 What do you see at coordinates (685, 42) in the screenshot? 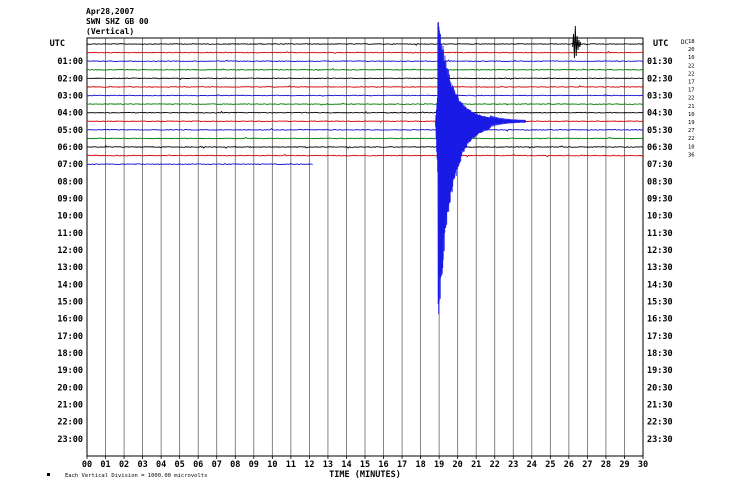
I see `dc-label: DC` at bounding box center [685, 42].